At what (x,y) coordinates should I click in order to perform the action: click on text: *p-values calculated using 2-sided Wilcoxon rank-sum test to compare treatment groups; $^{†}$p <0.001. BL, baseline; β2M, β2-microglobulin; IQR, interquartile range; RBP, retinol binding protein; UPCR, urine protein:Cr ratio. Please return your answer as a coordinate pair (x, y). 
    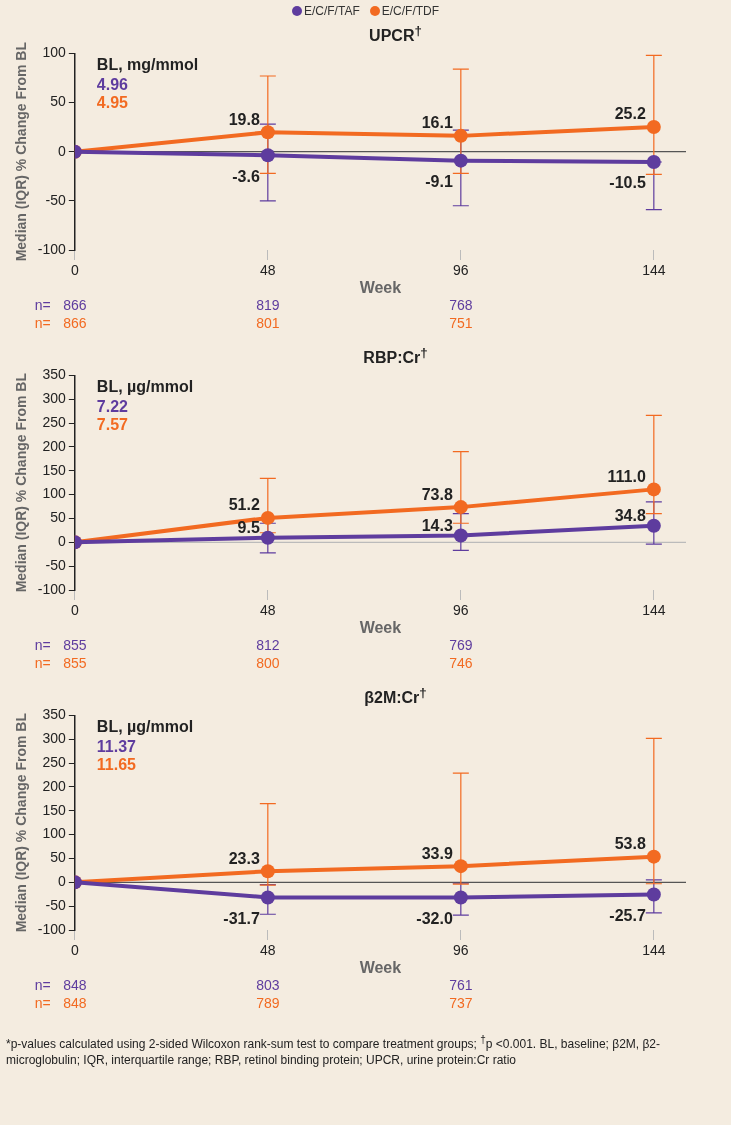
    Looking at the image, I should click on (333, 1050).